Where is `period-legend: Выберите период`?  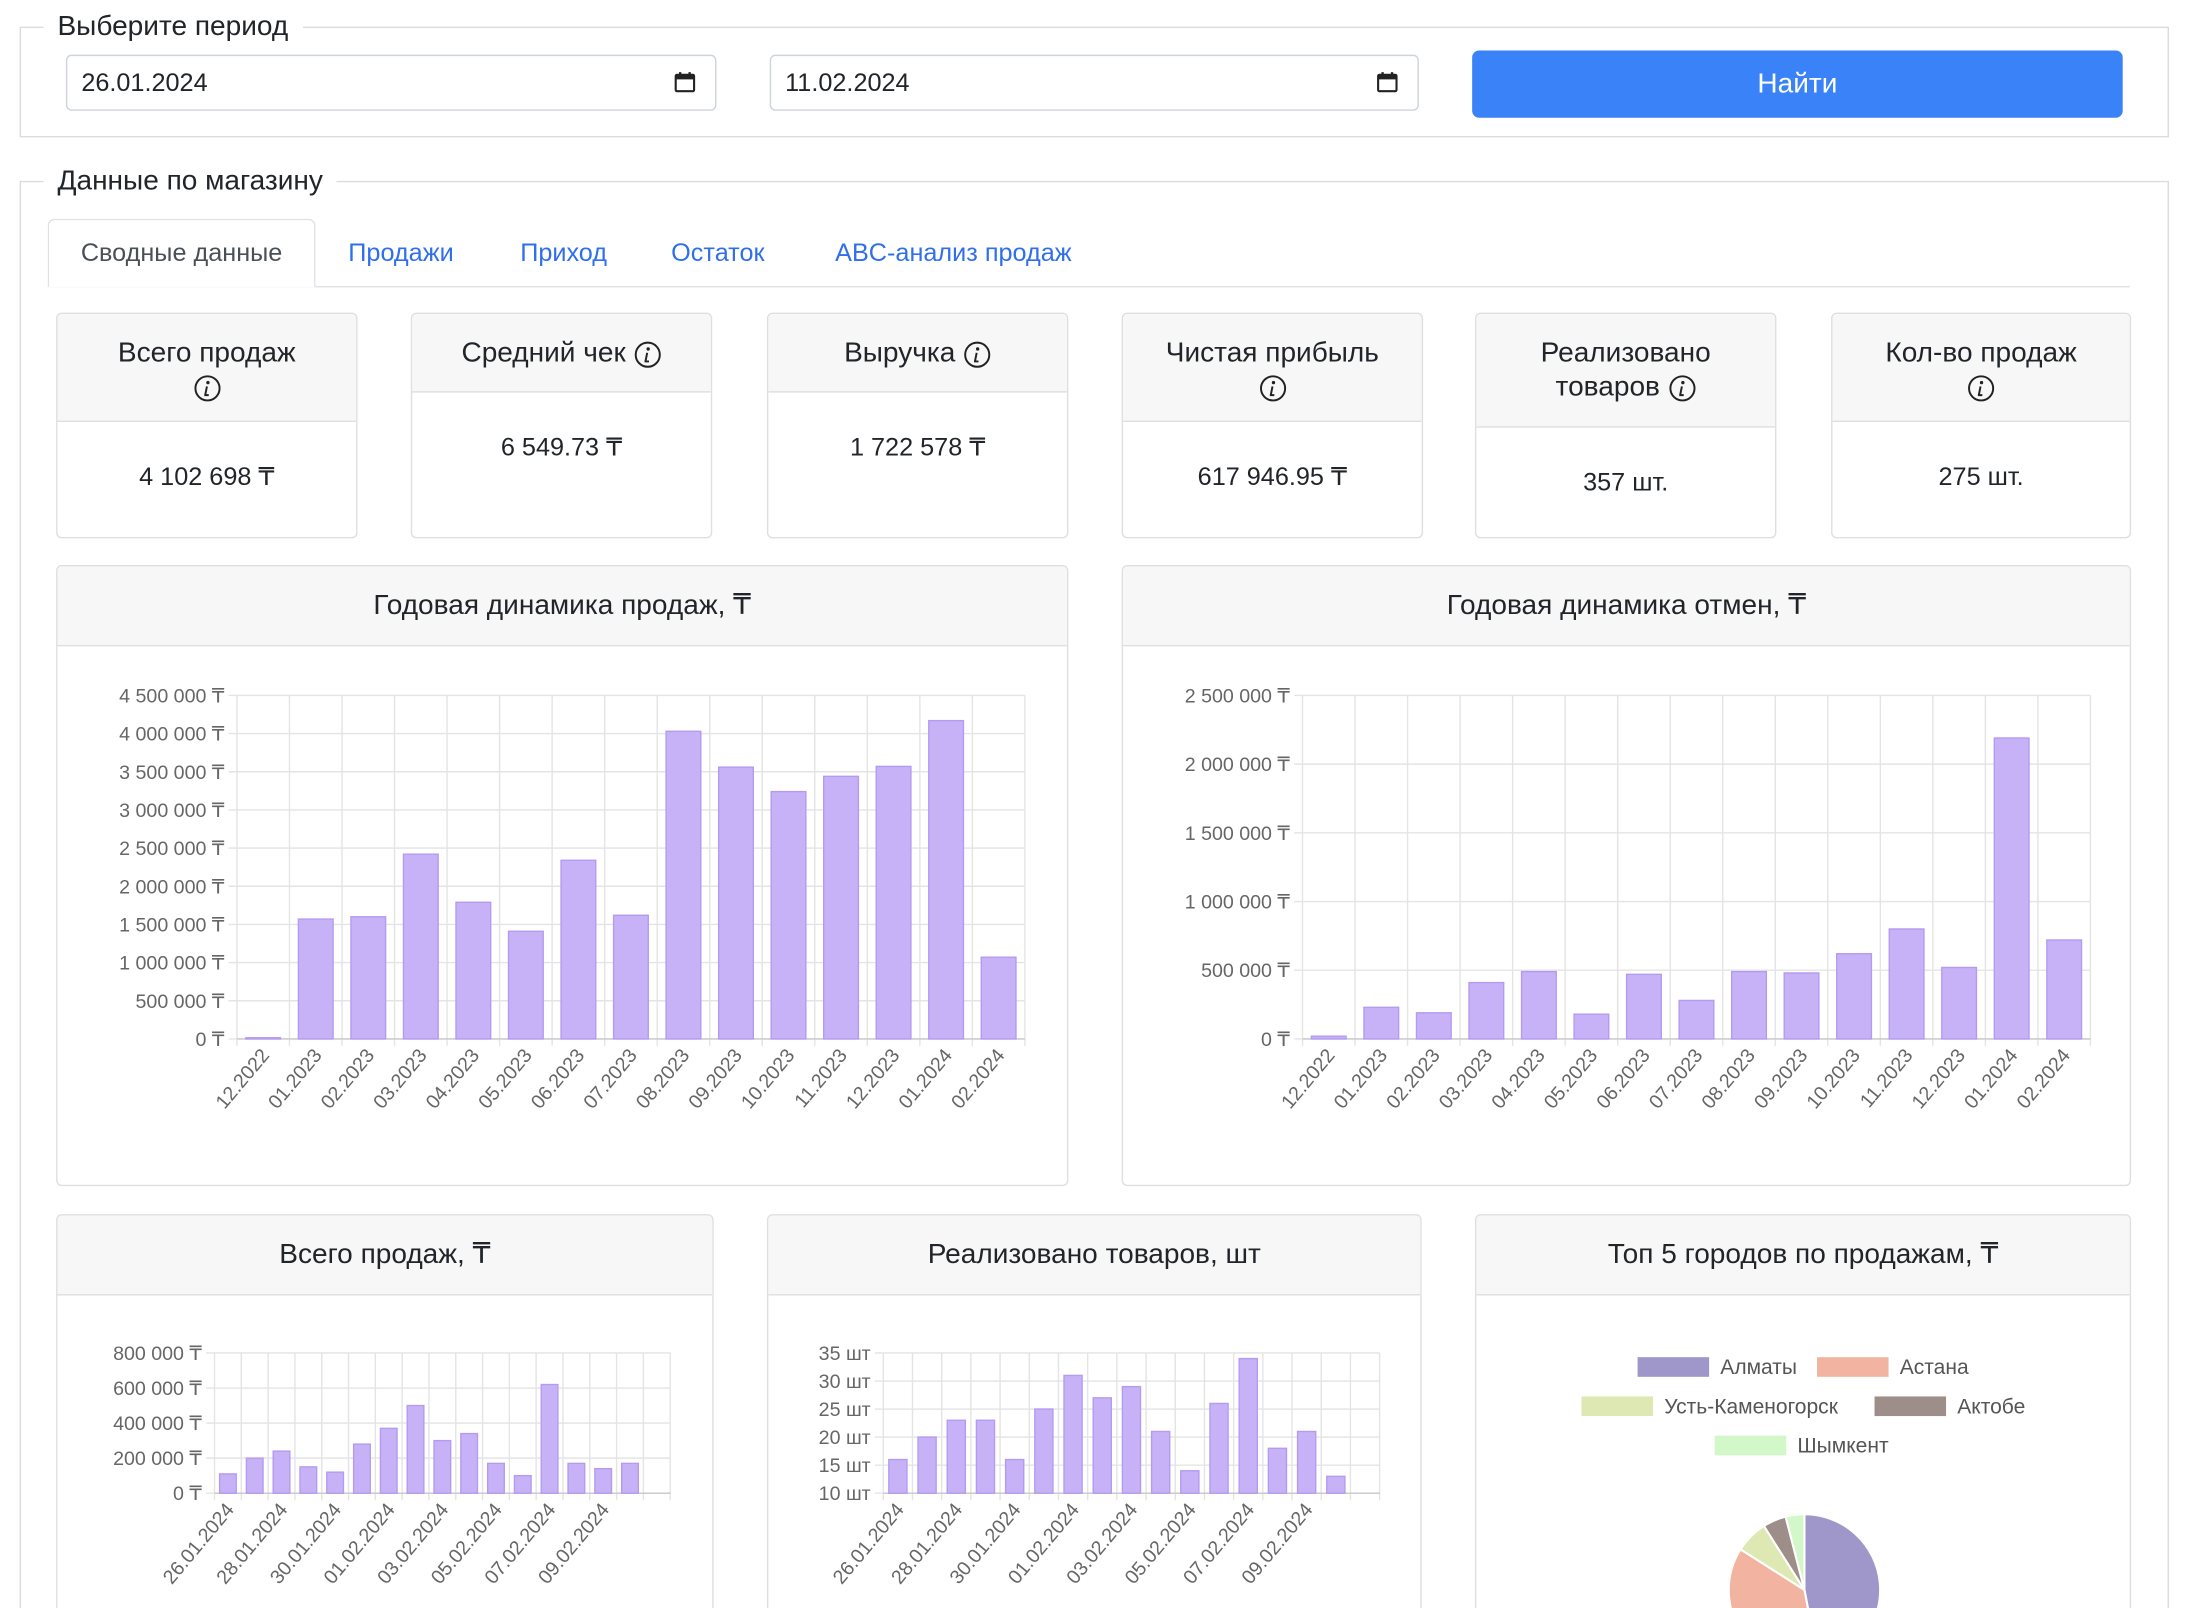
period-legend: Выберите период is located at coordinates (173, 27).